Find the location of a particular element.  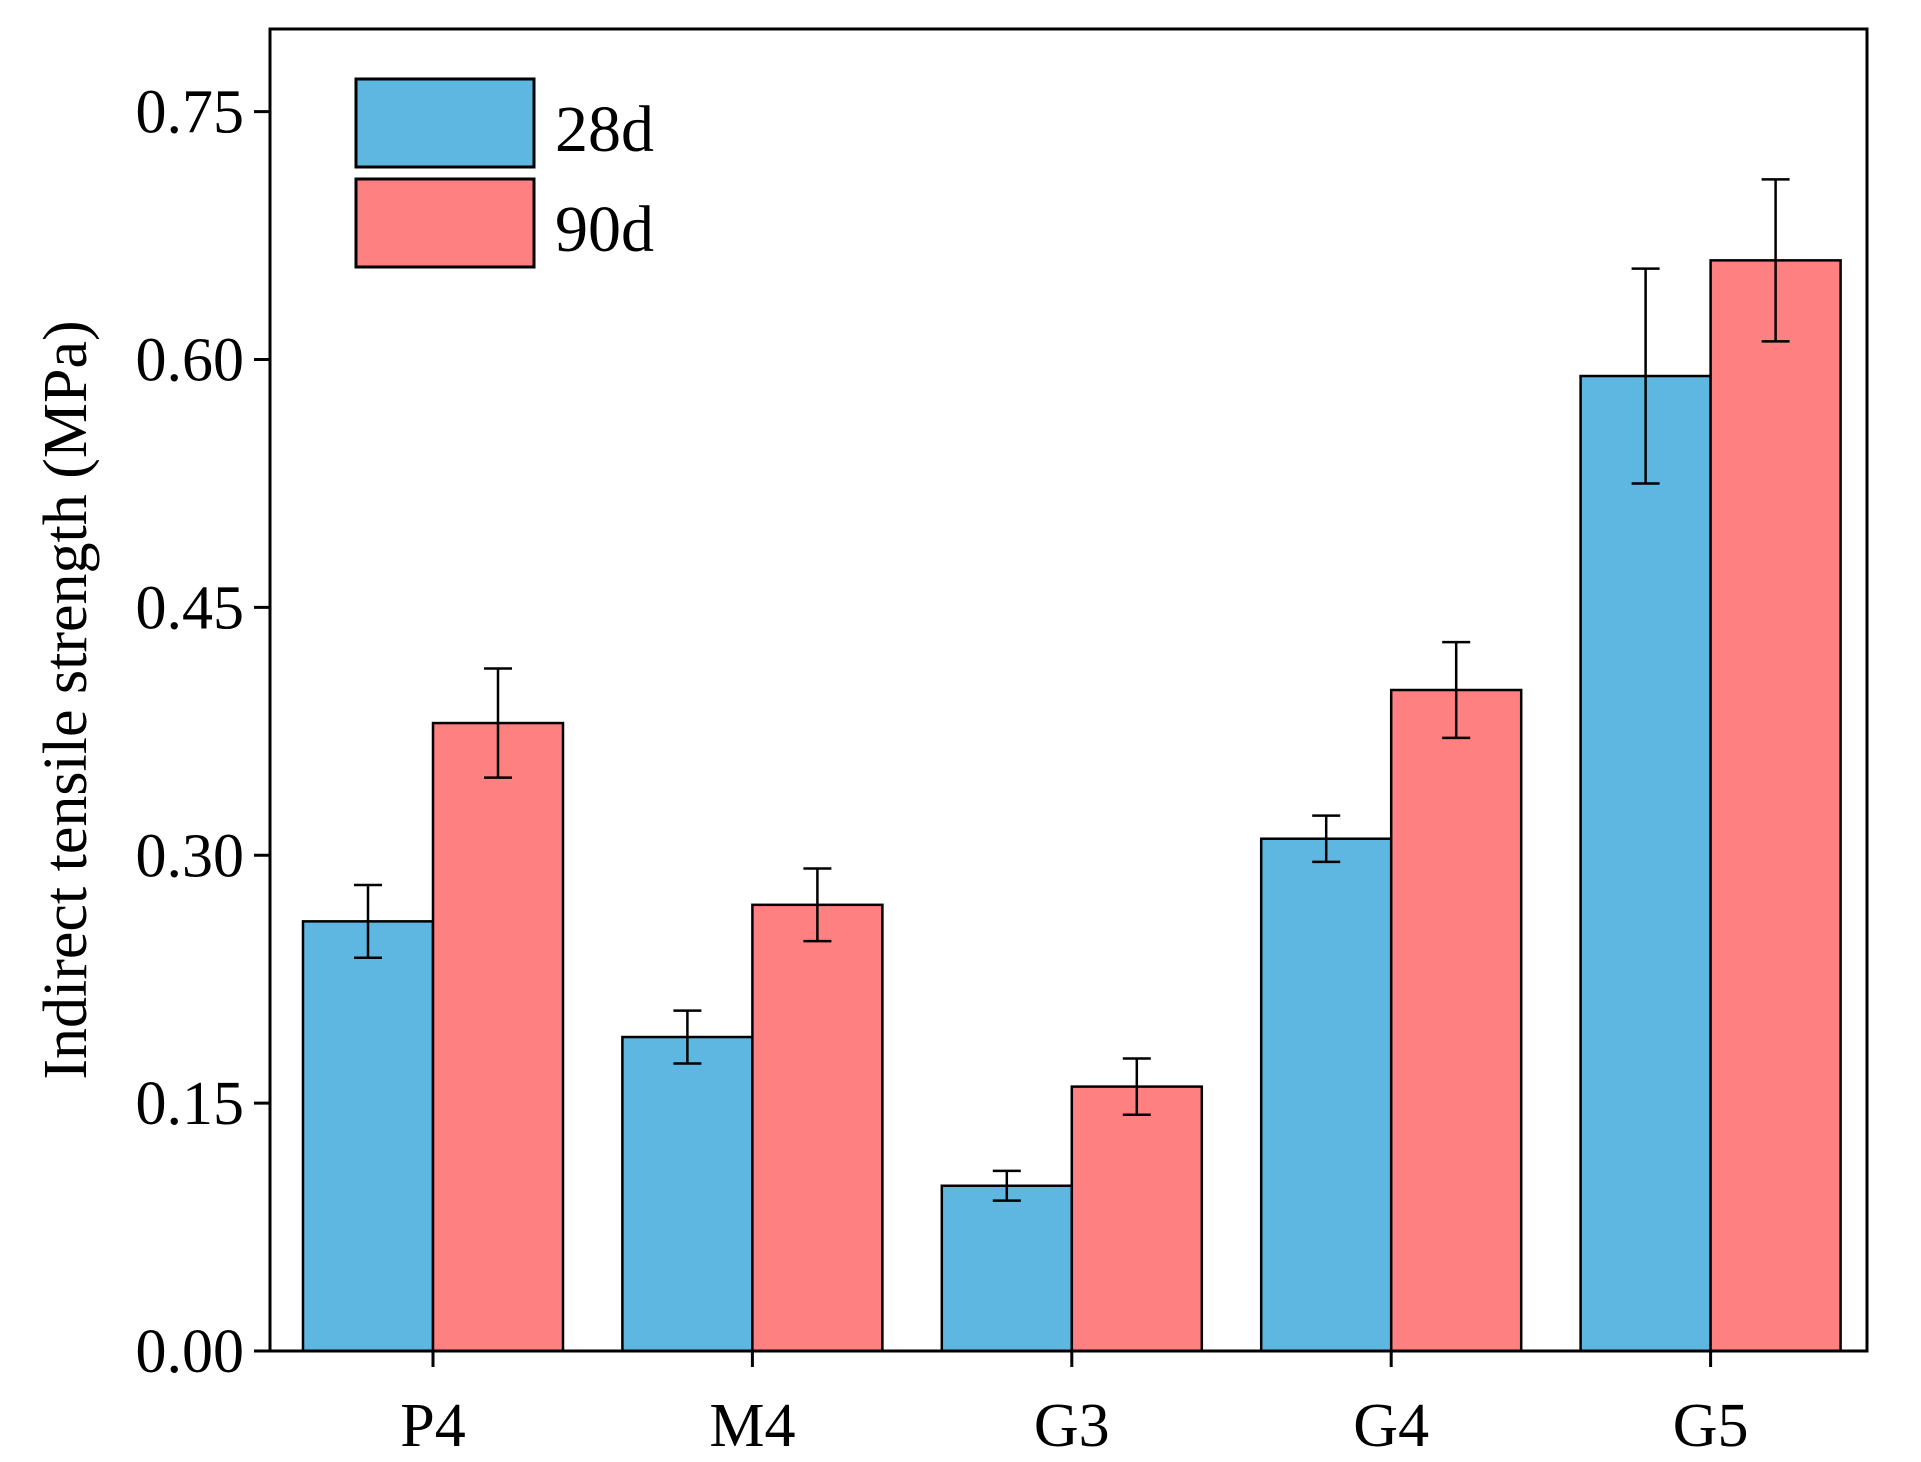

bar-g3-28d is located at coordinates (1007, 1268).